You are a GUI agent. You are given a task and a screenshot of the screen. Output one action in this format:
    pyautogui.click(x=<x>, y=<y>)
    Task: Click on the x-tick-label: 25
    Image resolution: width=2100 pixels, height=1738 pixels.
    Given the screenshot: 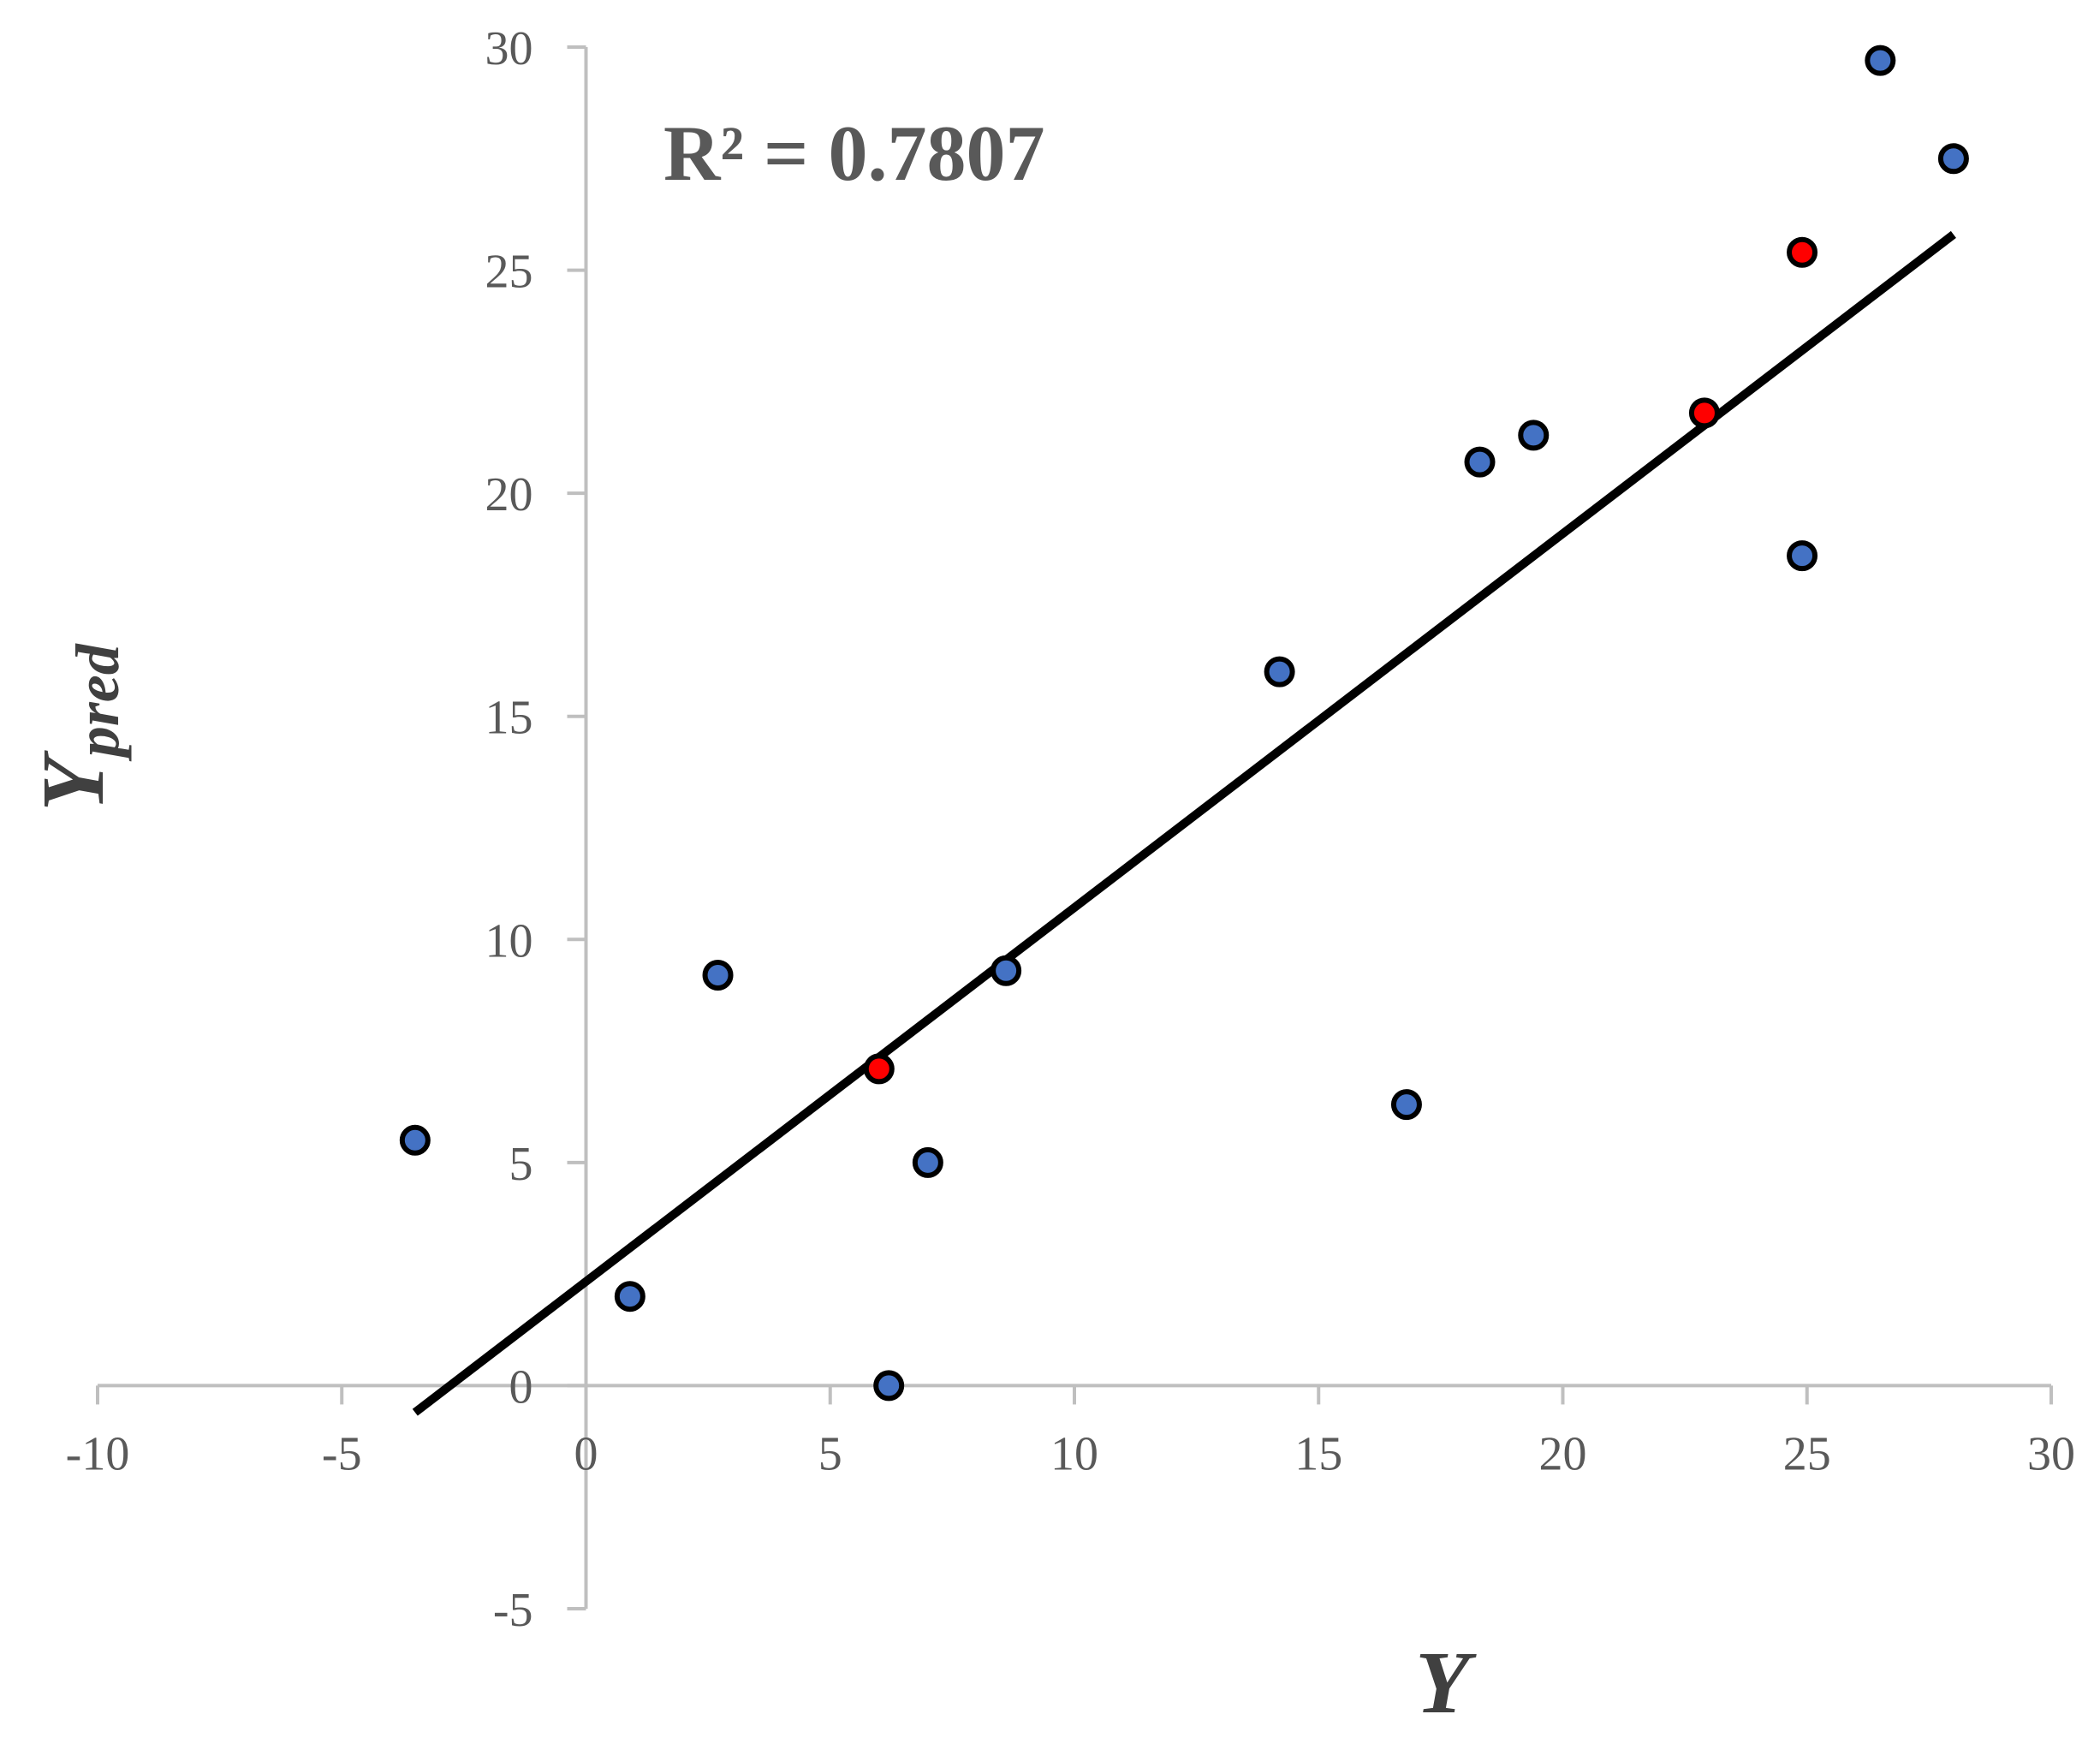 What is the action you would take?
    pyautogui.click(x=1807, y=1453)
    